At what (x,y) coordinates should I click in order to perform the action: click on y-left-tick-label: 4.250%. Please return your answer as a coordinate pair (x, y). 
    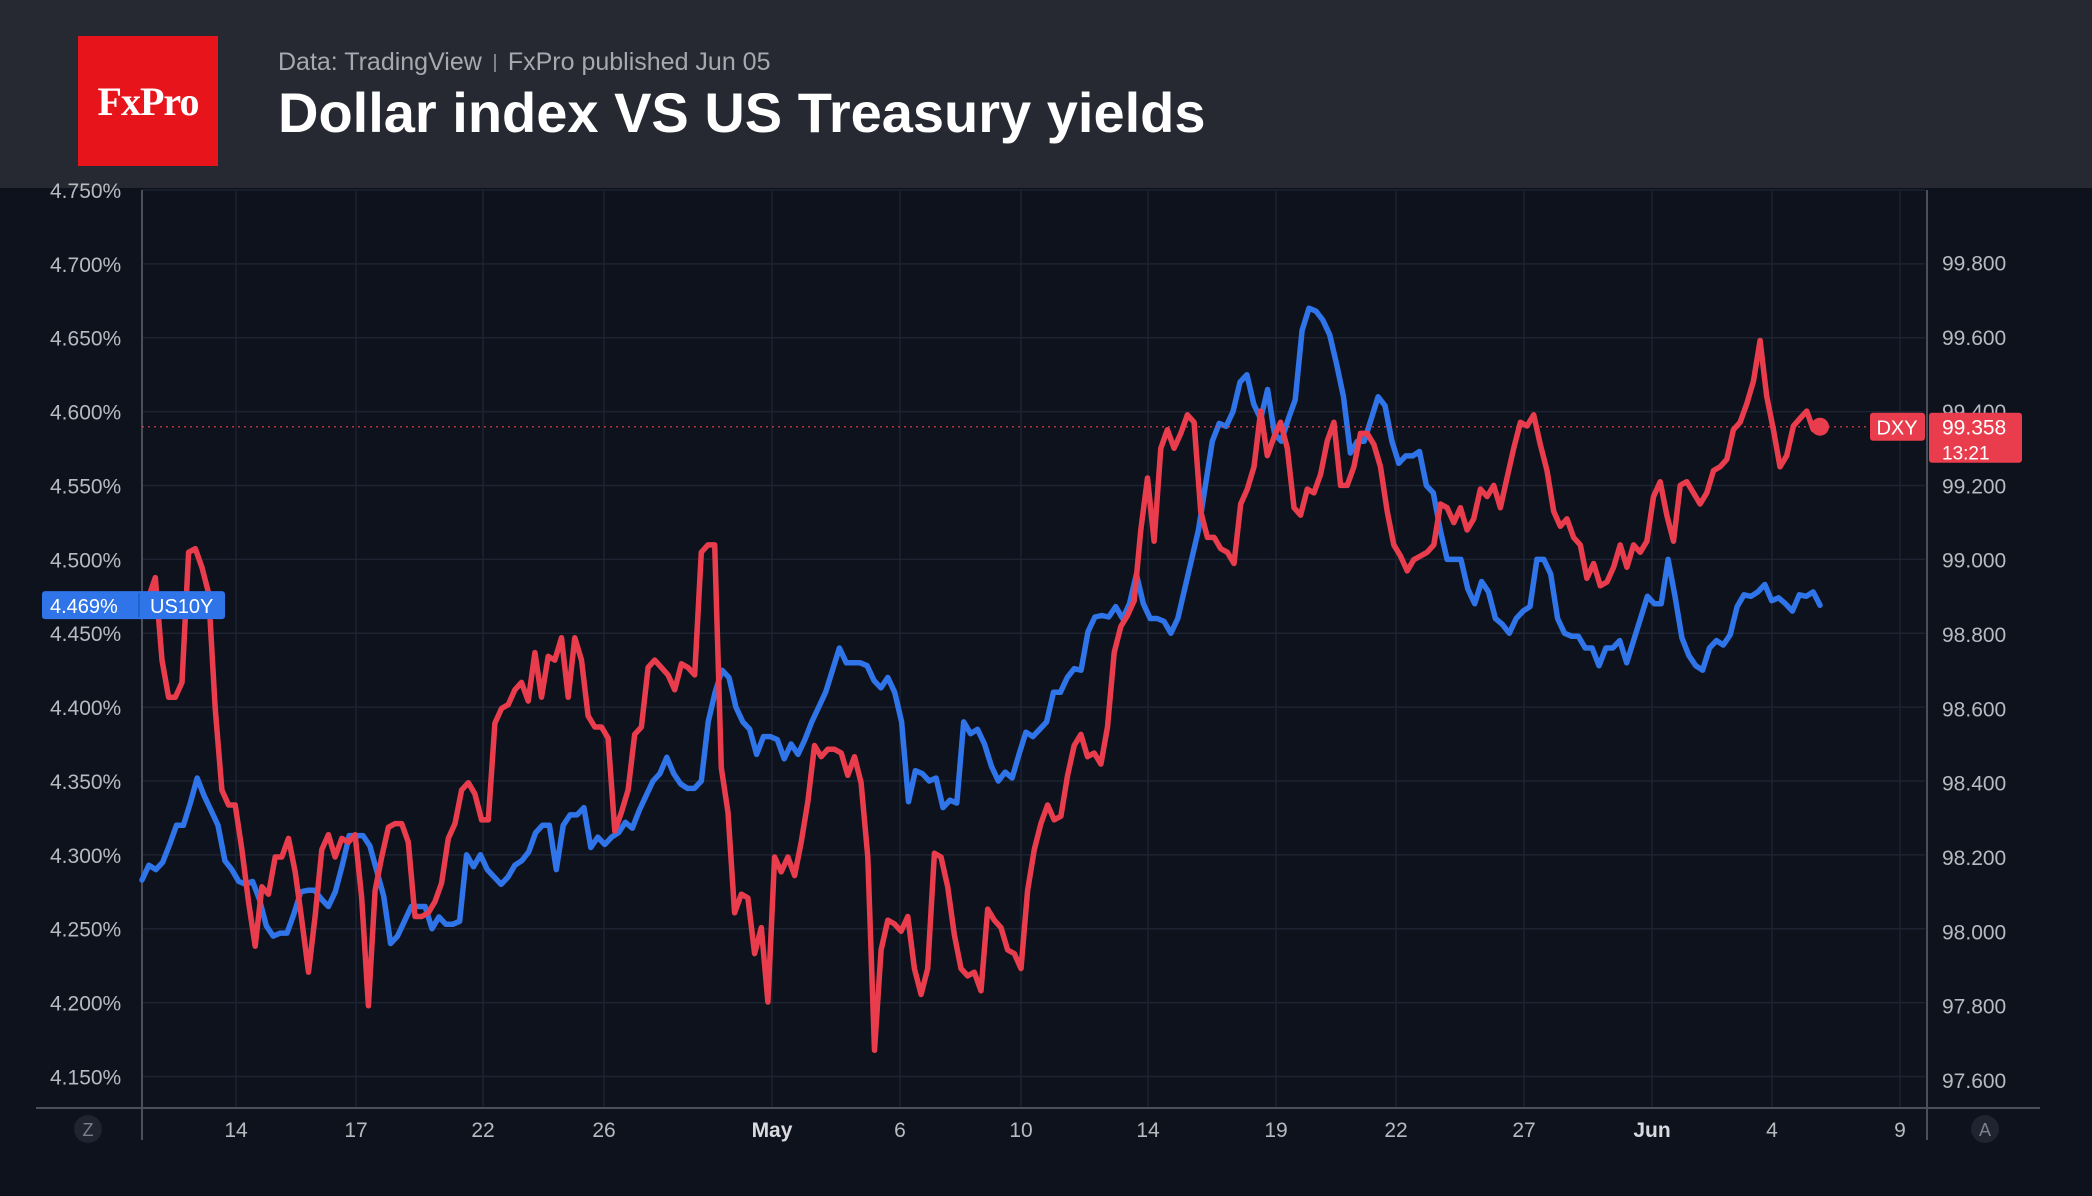
    Looking at the image, I should click on (85, 930).